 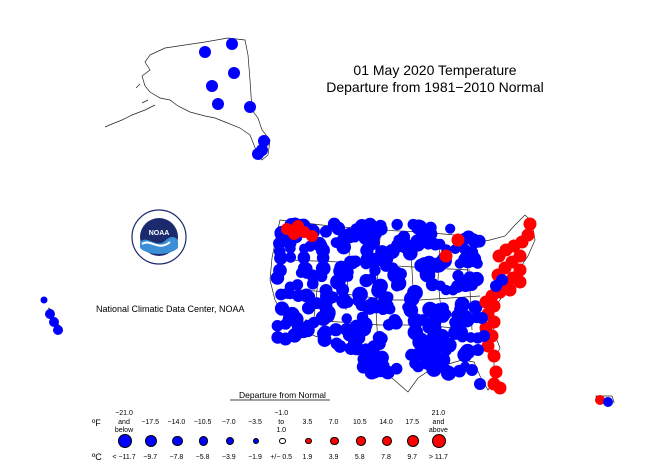 I want to click on credit-text: National Climatic Data Center, NOAA, so click(x=170, y=309).